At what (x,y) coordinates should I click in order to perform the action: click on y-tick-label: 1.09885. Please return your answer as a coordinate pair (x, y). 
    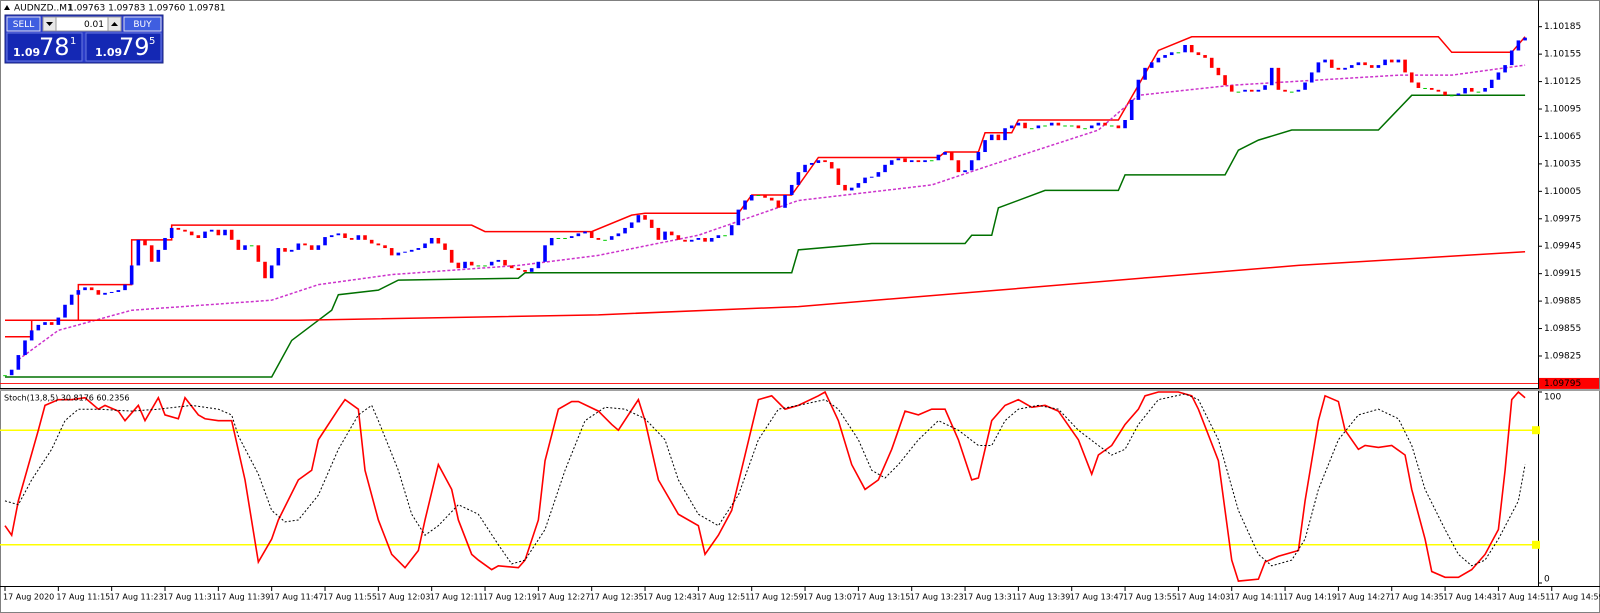
    Looking at the image, I should click on (1562, 302).